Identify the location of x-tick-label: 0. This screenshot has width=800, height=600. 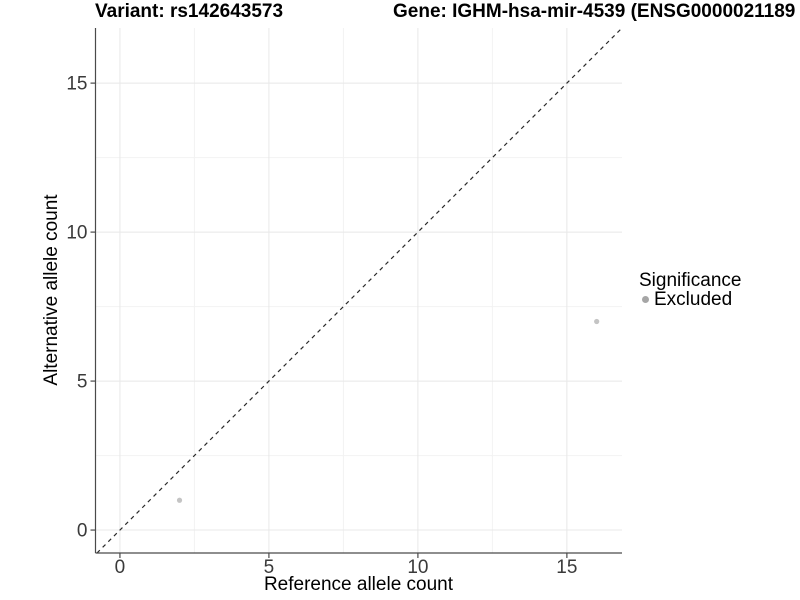
(120, 567).